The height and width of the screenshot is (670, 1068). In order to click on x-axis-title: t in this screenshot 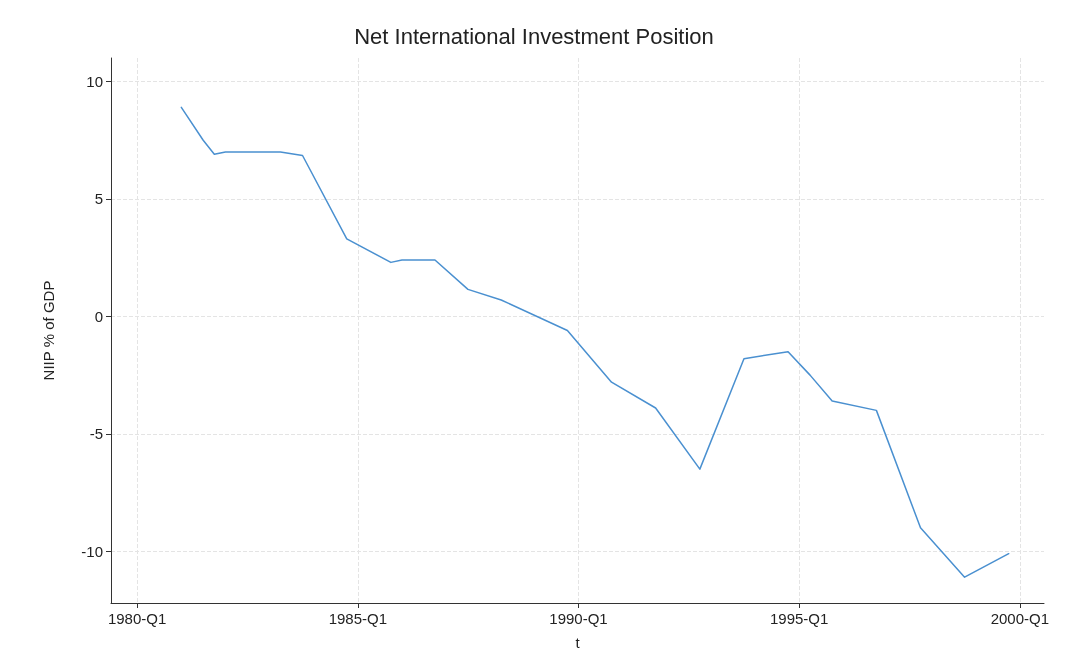, I will do `click(578, 642)`.